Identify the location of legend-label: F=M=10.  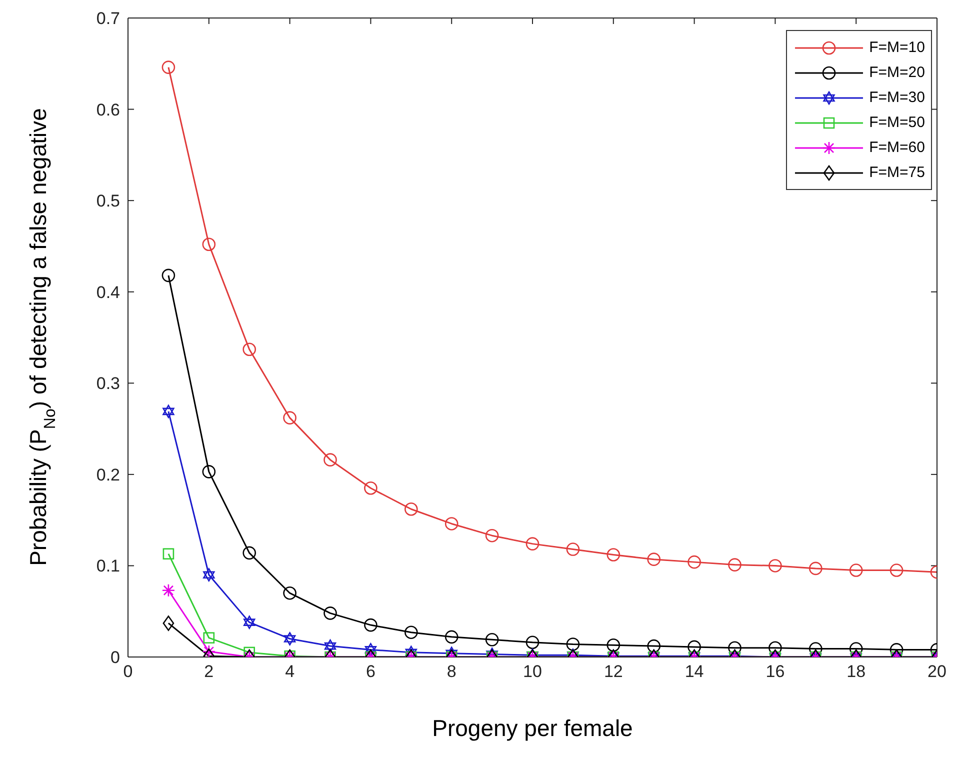
(897, 47).